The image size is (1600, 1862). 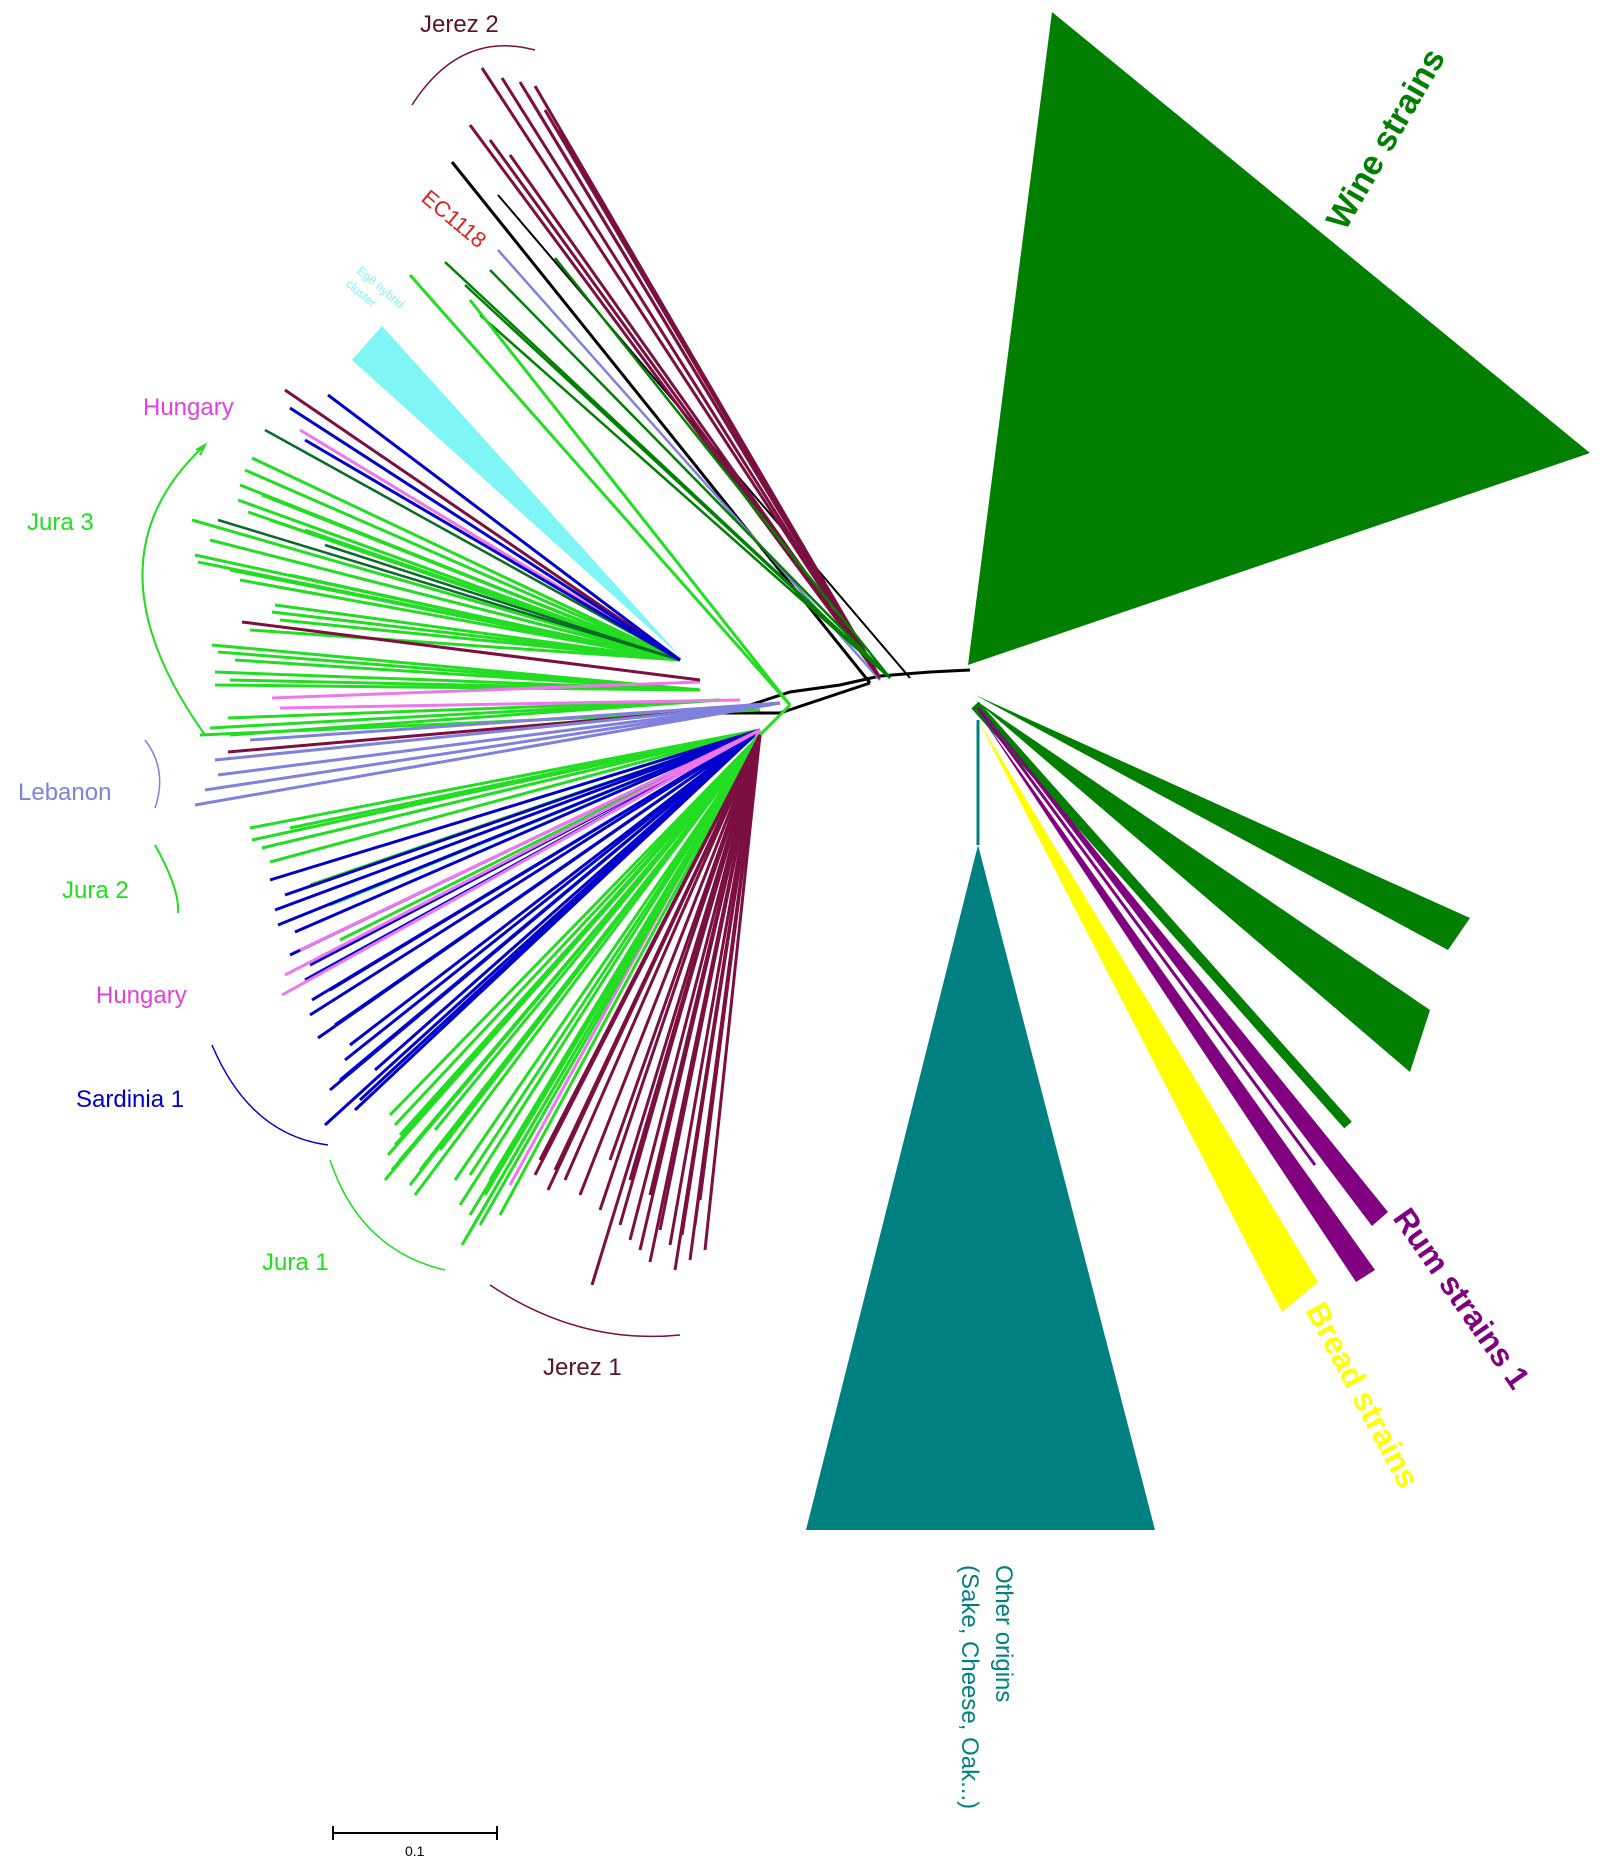 I want to click on jura3-label: Jura 3, so click(x=60, y=522).